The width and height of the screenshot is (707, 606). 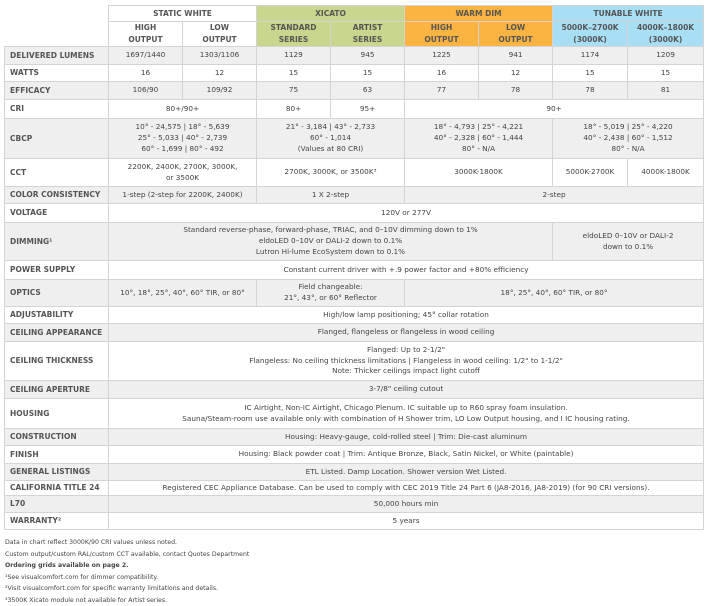 What do you see at coordinates (183, 293) in the screenshot?
I see `table-cell: 10°, 18°, 25°, 40°, 60° TIR, or 80°` at bounding box center [183, 293].